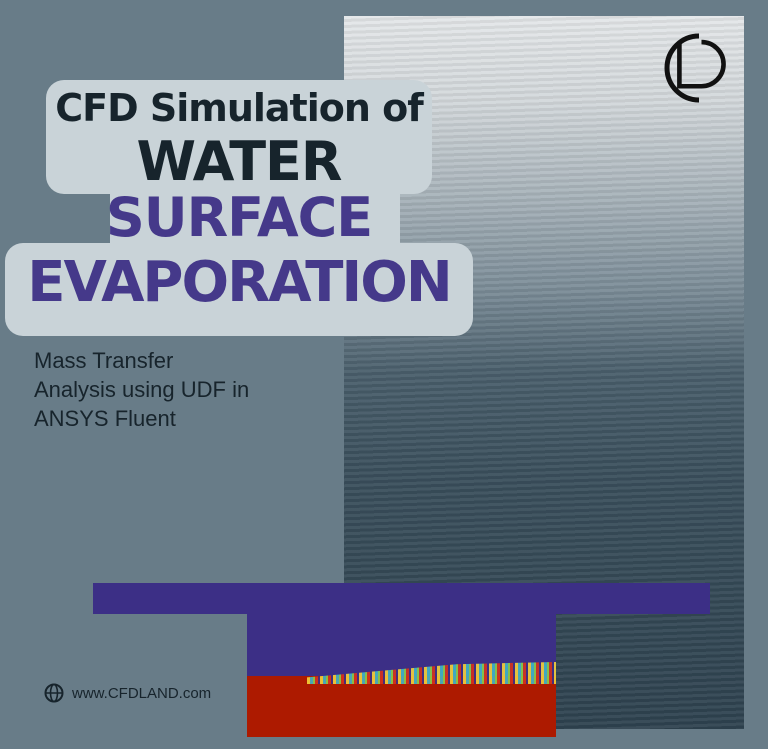 Image resolution: width=768 pixels, height=749 pixels. Describe the element at coordinates (401, 706) in the screenshot. I see `water-phase` at that location.